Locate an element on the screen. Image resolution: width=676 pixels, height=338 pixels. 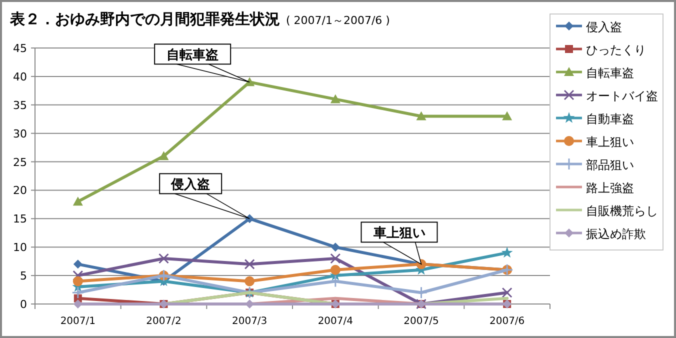
x-tick-label: 2007/1 is located at coordinates (78, 321).